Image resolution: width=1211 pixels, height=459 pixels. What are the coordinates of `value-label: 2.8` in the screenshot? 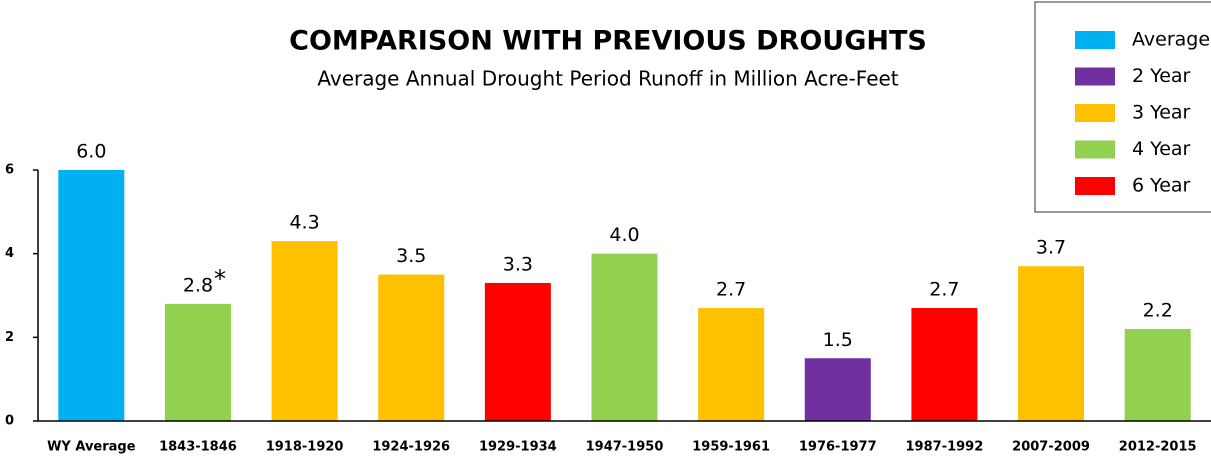 It's located at (198, 285).